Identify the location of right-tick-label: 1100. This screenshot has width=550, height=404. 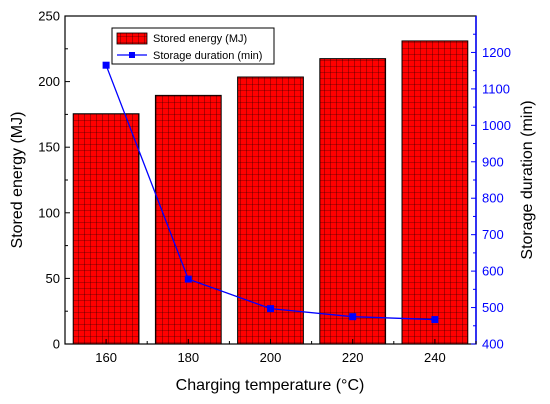
(496, 88).